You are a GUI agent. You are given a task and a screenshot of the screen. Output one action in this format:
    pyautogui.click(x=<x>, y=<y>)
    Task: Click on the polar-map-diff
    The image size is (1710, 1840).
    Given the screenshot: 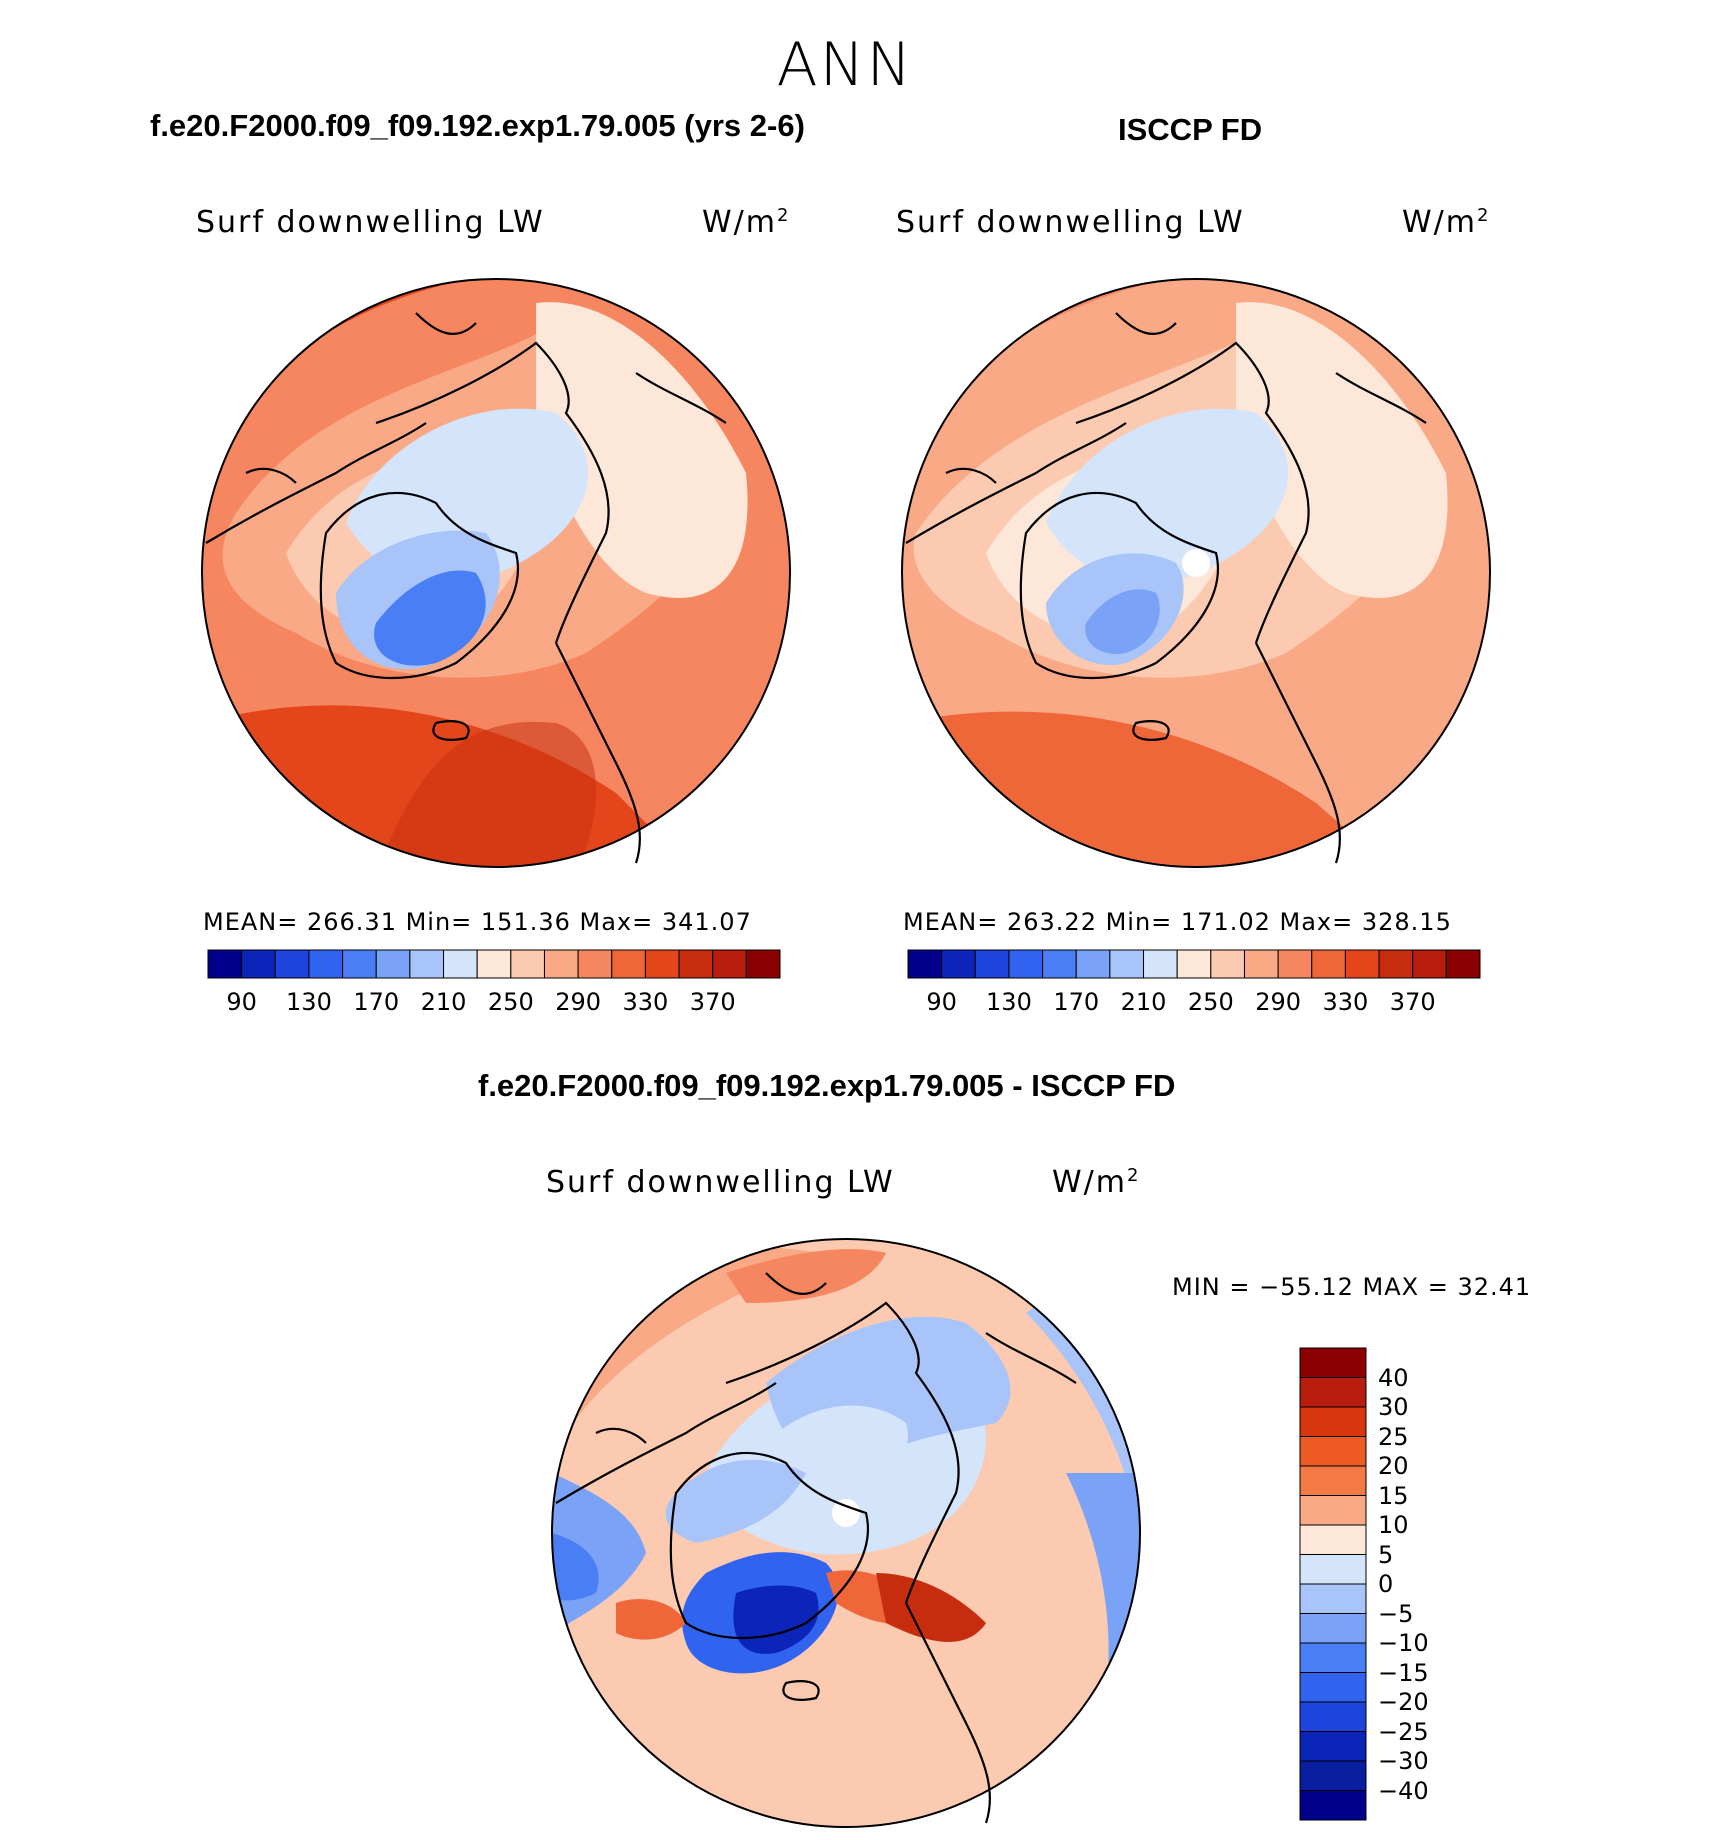 What is the action you would take?
    pyautogui.click(x=846, y=1533)
    